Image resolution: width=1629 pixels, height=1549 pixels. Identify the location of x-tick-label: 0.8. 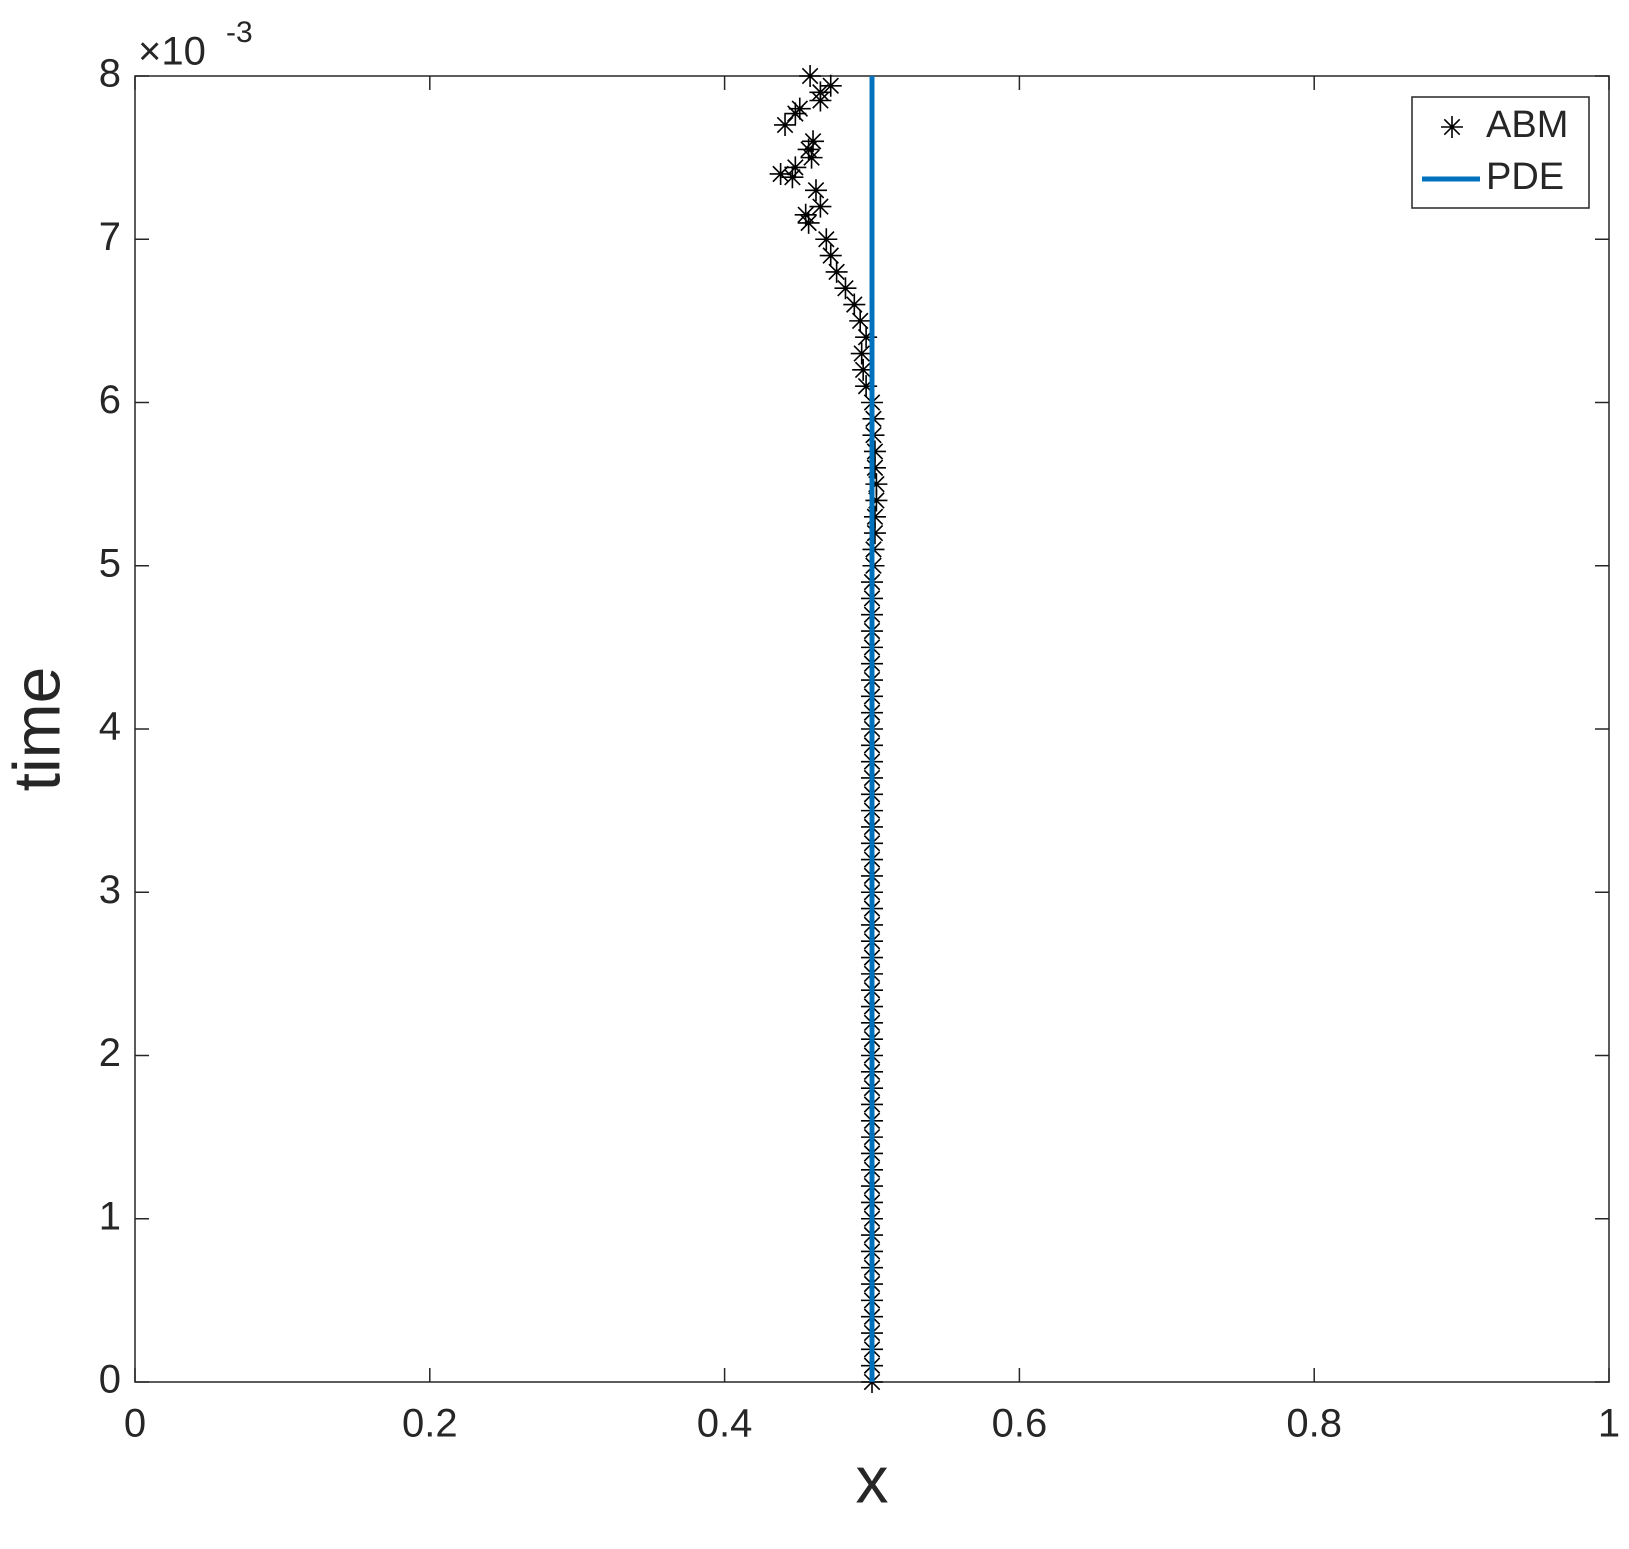
(1314, 1424).